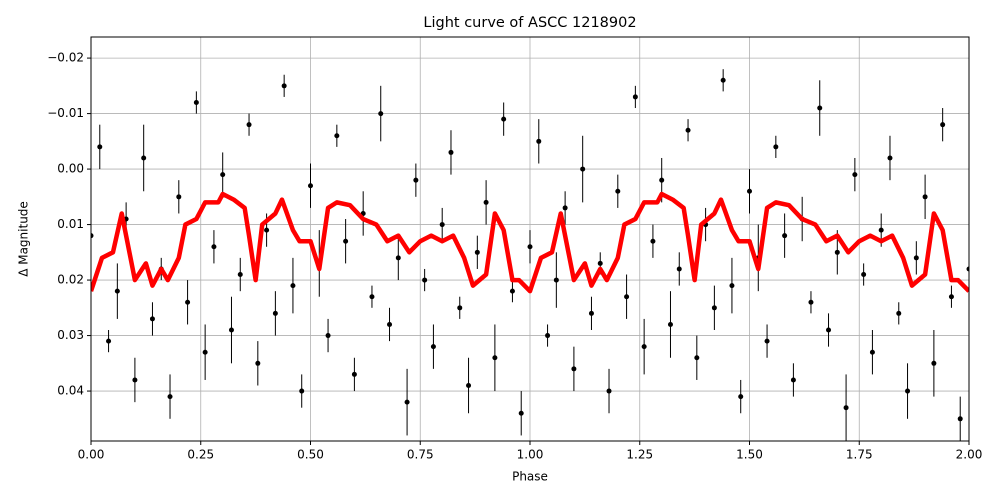 The image size is (1000, 500). Describe the element at coordinates (65, 58) in the screenshot. I see `y-tick-label: −0.02` at that location.